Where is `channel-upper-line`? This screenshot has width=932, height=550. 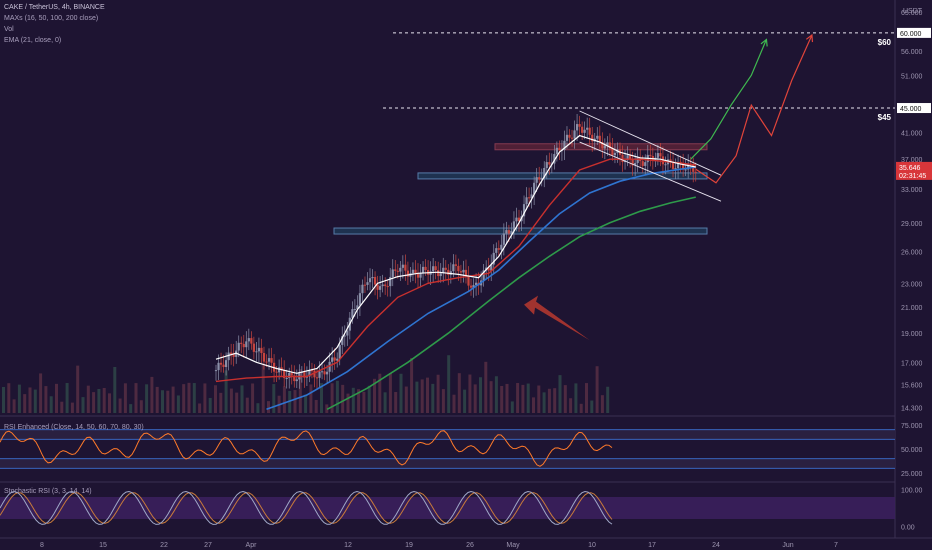
channel-upper-line is located at coordinates (650, 143).